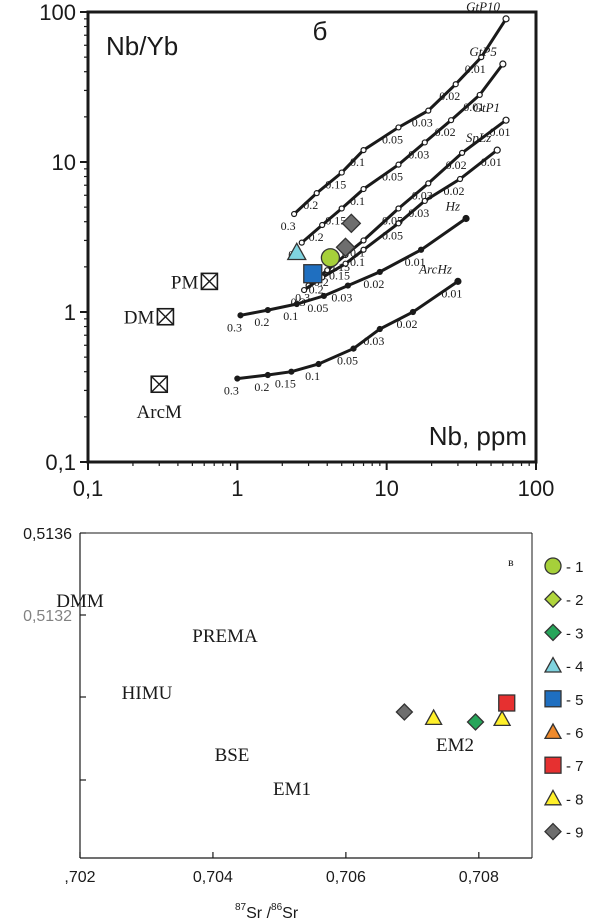 The width and height of the screenshot is (597, 922). I want to click on legend-label-2: - 2, so click(575, 600).